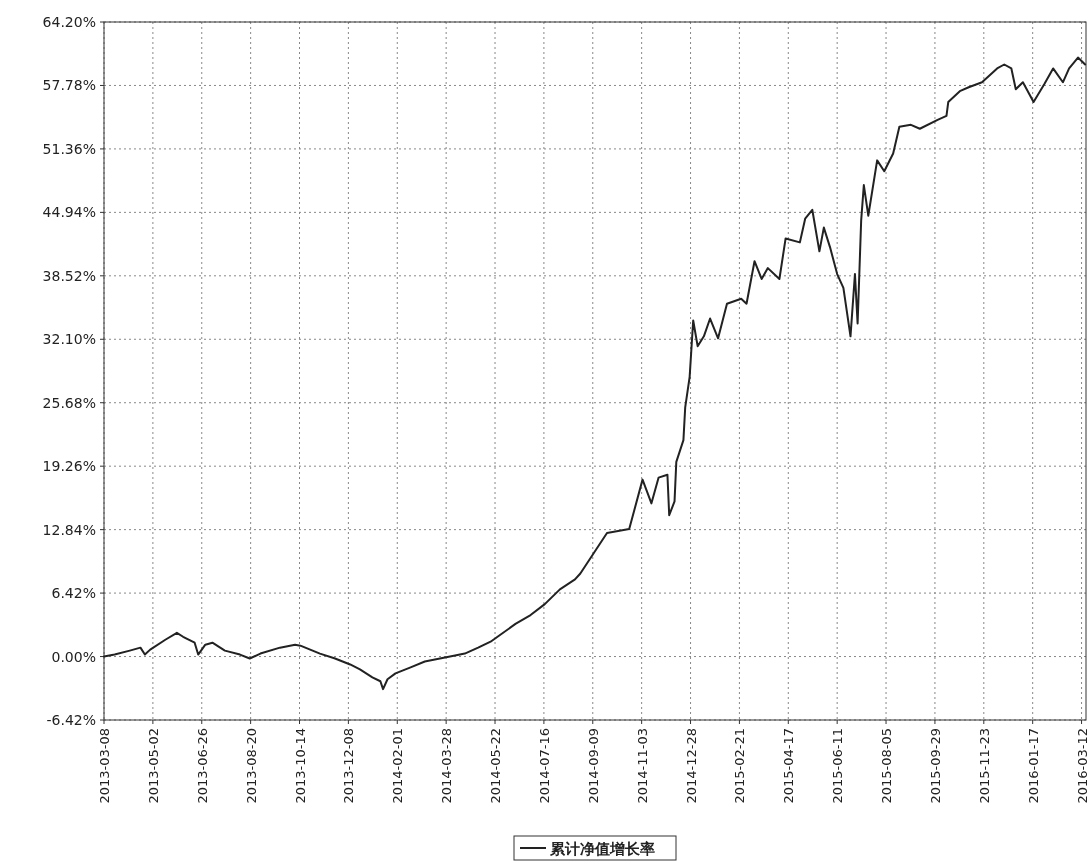  Describe the element at coordinates (1080, 766) in the screenshot. I see `x-tick-label: 2016-03-12` at that location.